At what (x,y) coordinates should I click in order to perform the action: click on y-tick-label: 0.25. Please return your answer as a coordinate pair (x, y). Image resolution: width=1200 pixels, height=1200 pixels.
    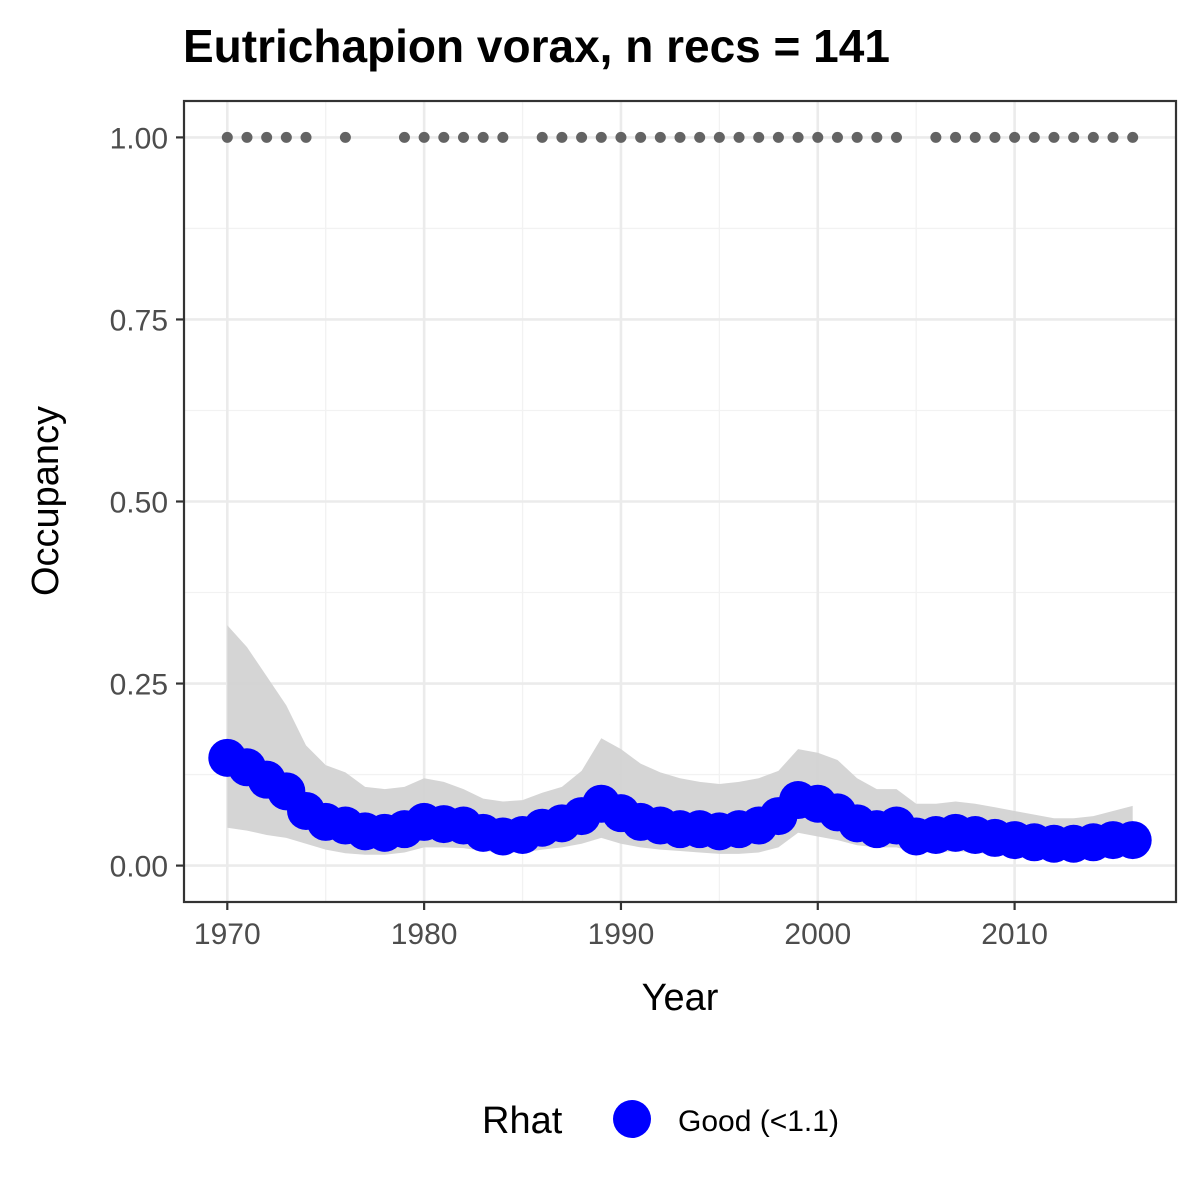
    Looking at the image, I should click on (139, 685).